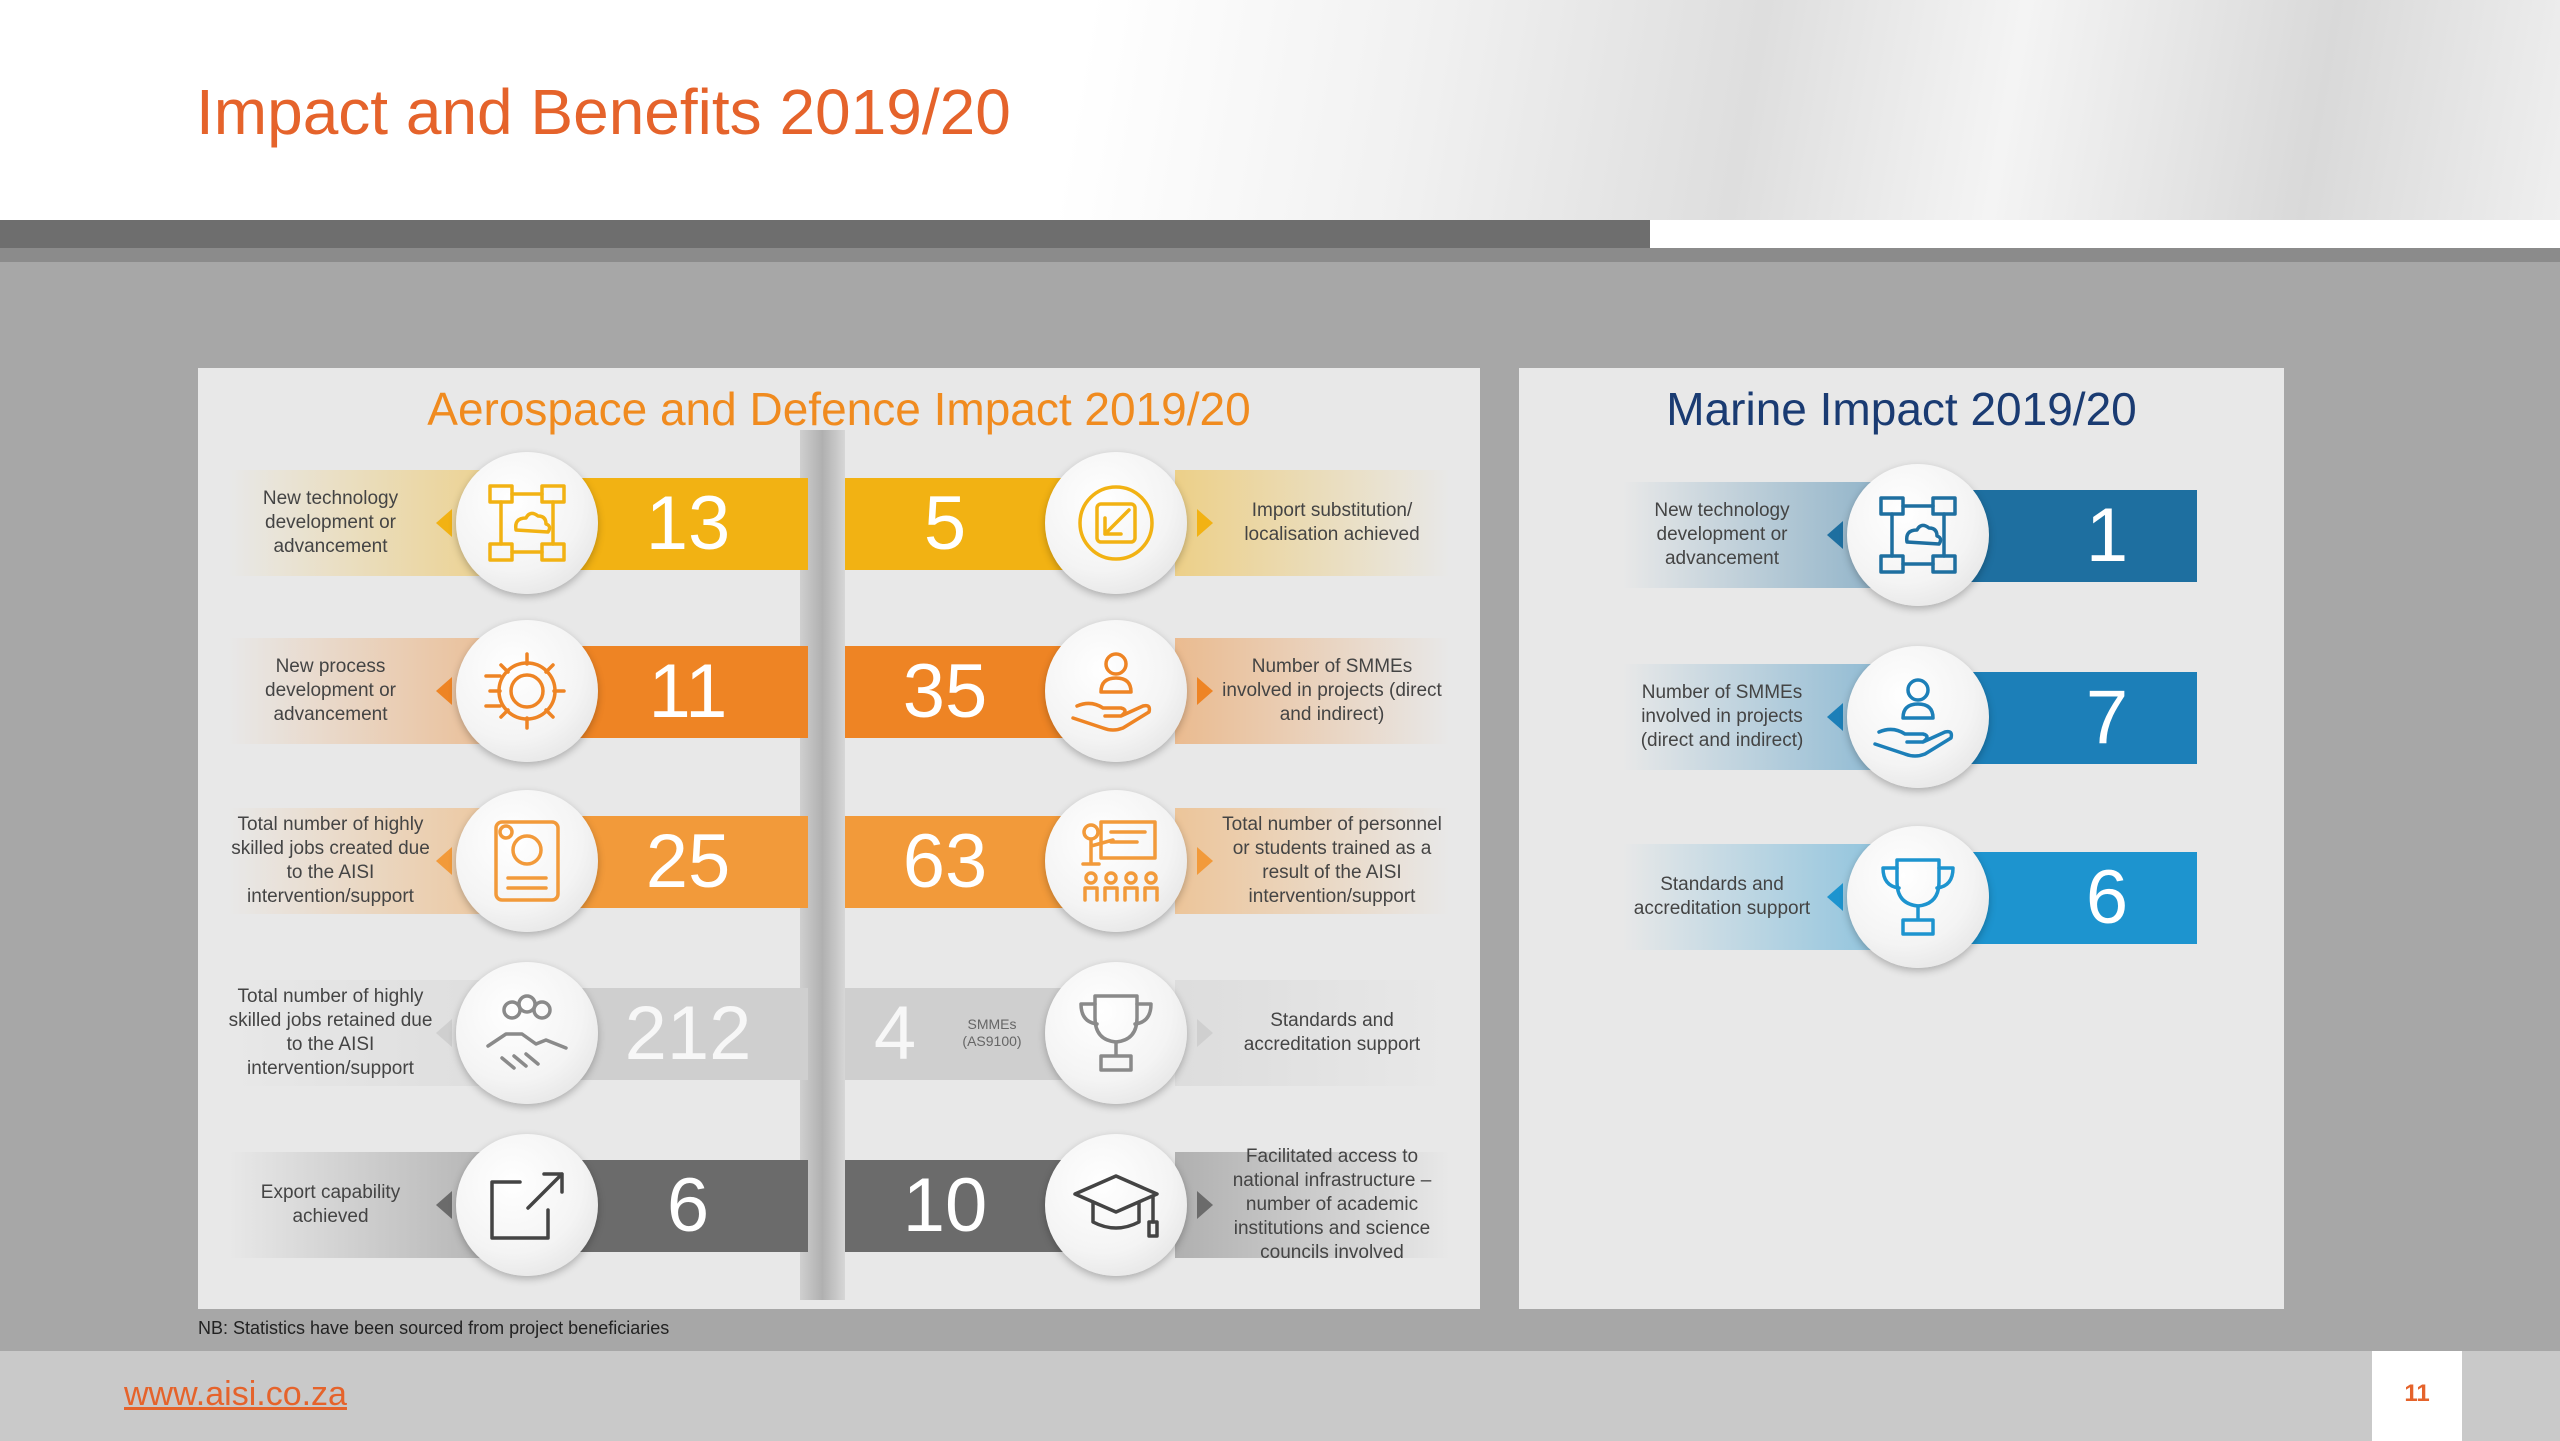  I want to click on aerospace-row-left: Export capability achieved 6, so click(518, 1205).